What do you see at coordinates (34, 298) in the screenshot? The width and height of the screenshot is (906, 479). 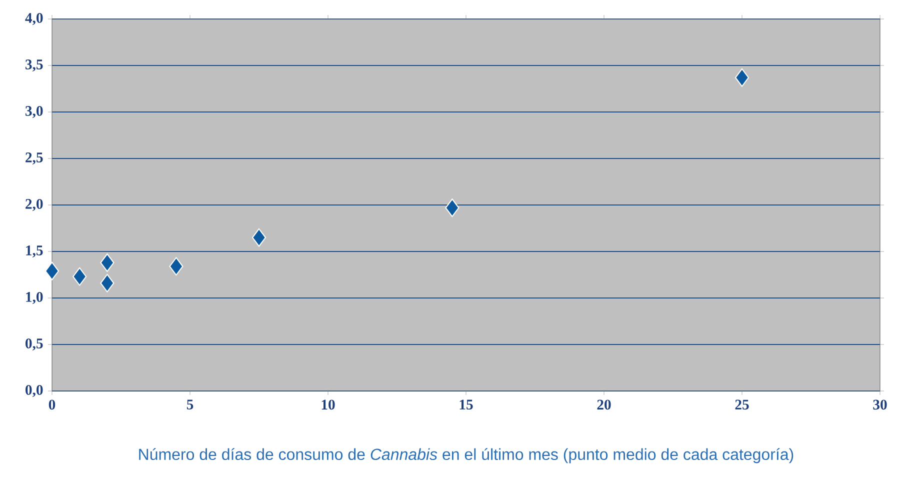 I see `y-tick-label: 1,0` at bounding box center [34, 298].